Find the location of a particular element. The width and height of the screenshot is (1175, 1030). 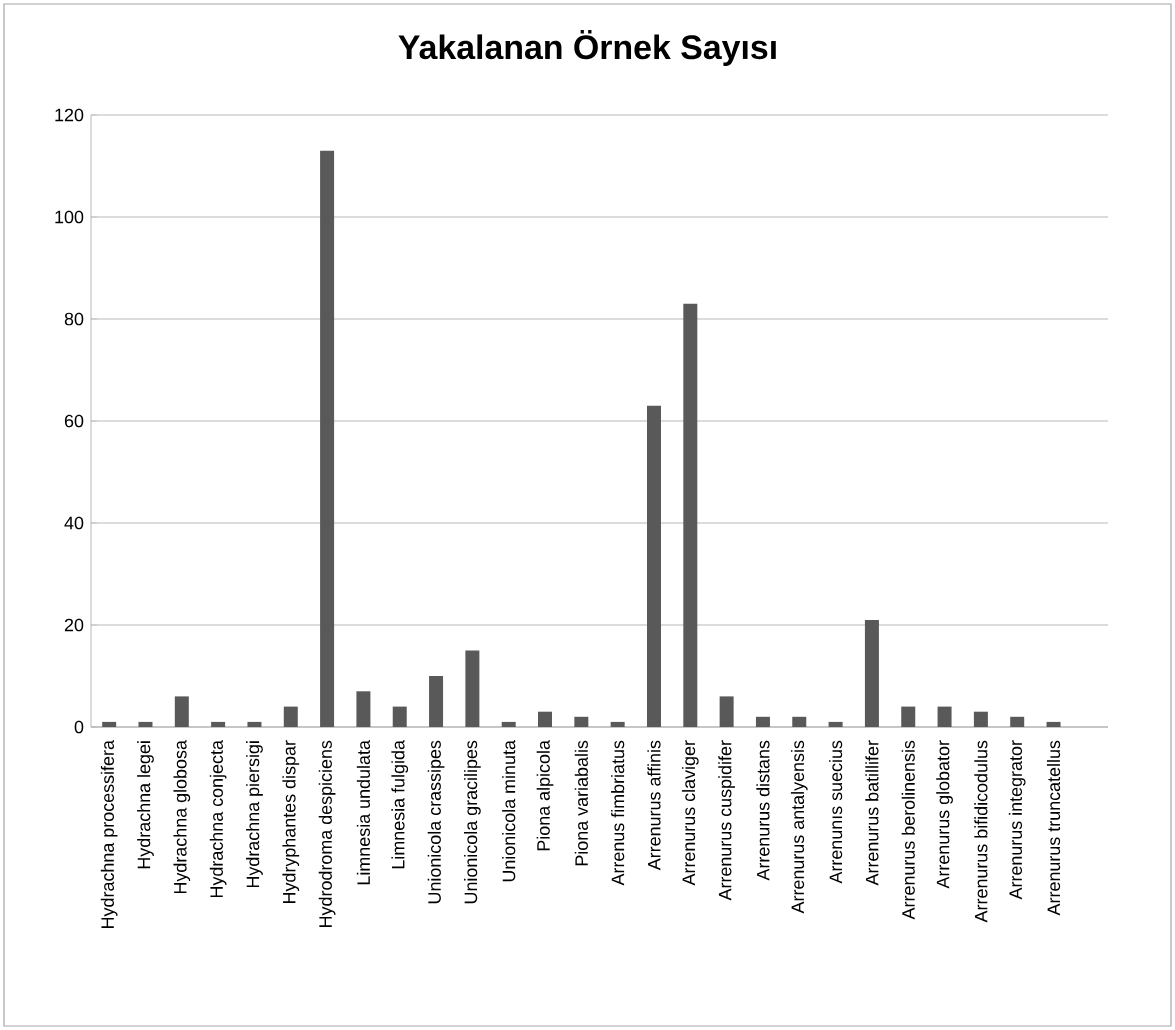

x-tick-label: Unionicola minuta is located at coordinates (509, 811).